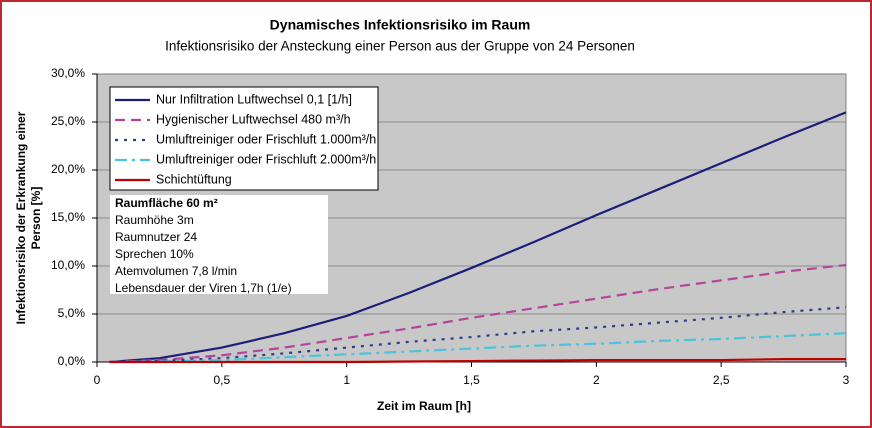 Image resolution: width=872 pixels, height=428 pixels. What do you see at coordinates (221, 380) in the screenshot?
I see `x-tick-label: 0,5` at bounding box center [221, 380].